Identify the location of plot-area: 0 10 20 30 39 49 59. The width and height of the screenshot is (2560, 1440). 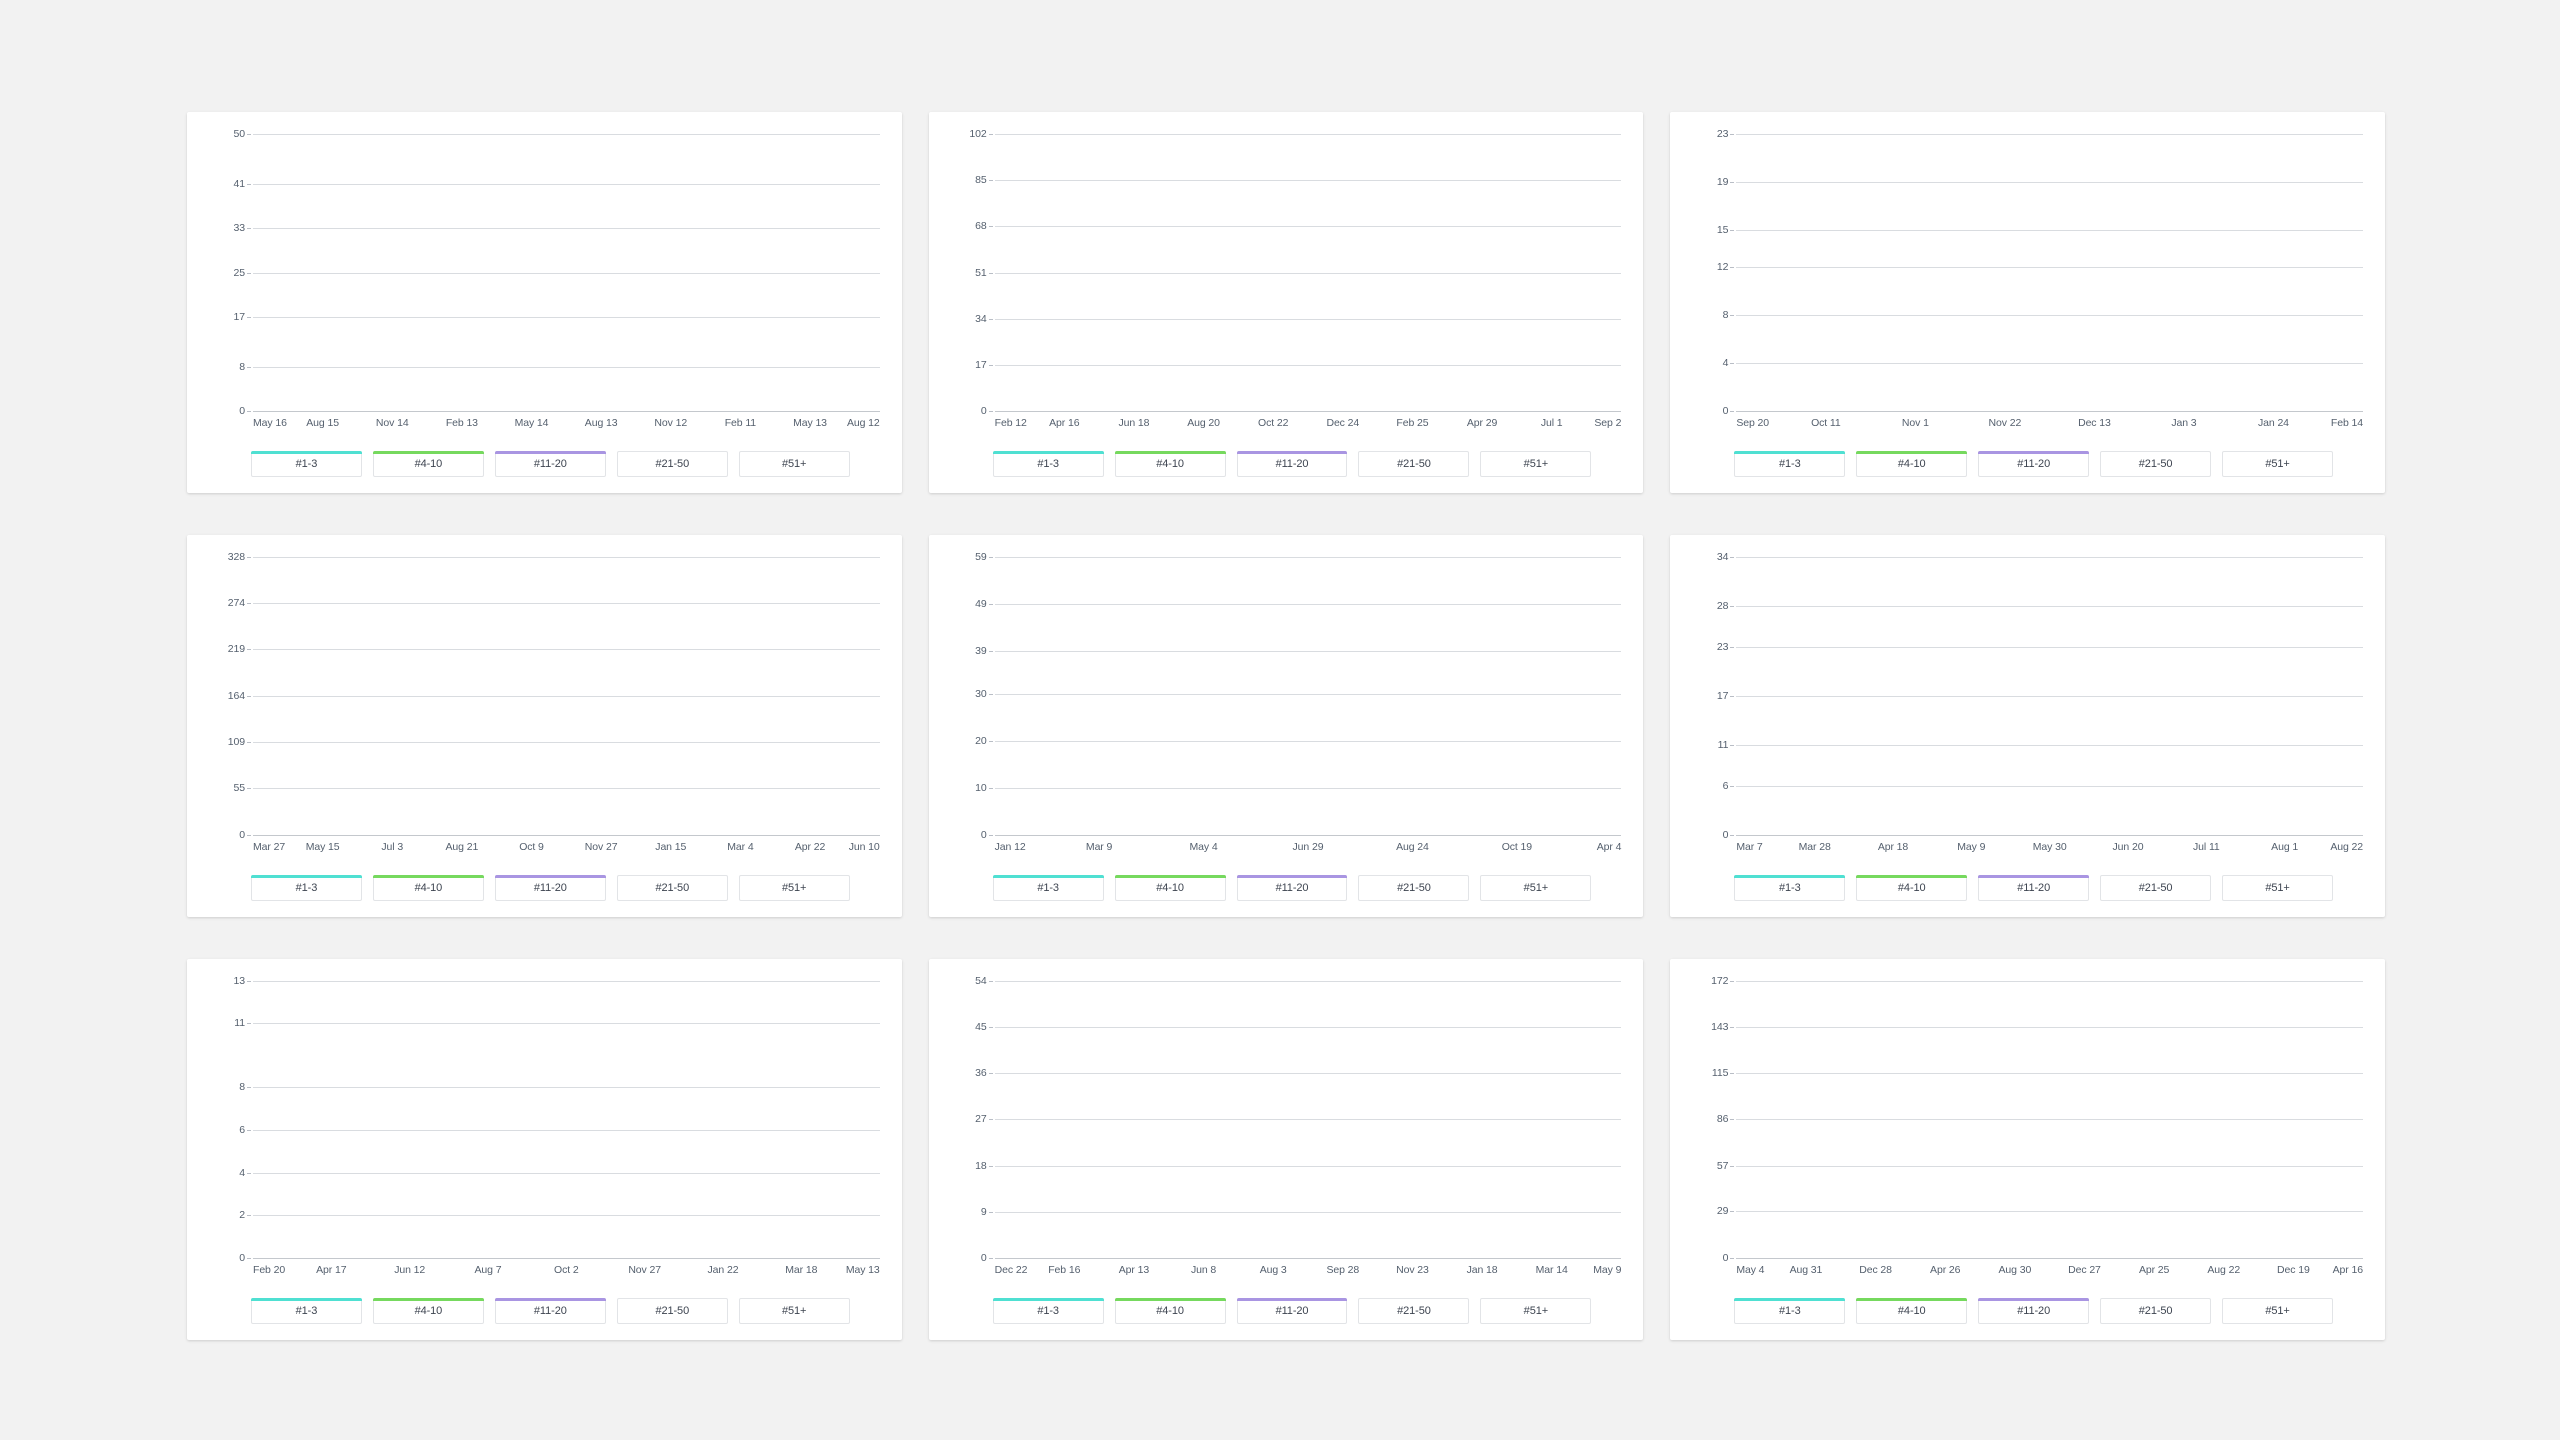
(1286, 696).